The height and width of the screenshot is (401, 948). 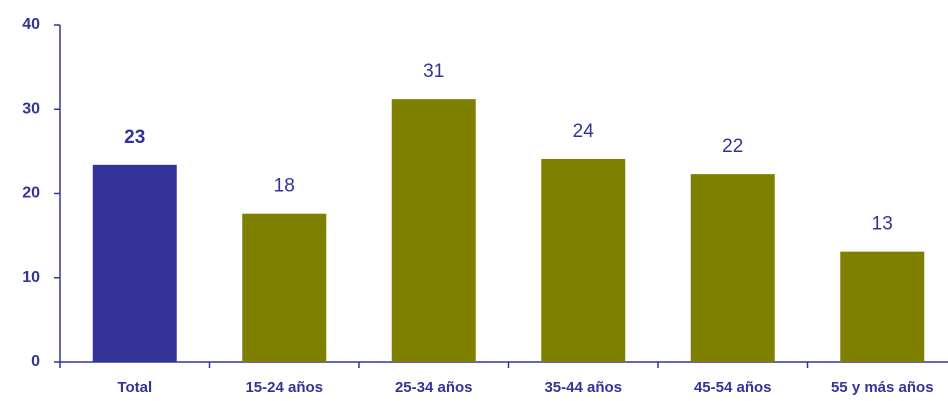 What do you see at coordinates (31, 24) in the screenshot?
I see `y-tick-label: 40` at bounding box center [31, 24].